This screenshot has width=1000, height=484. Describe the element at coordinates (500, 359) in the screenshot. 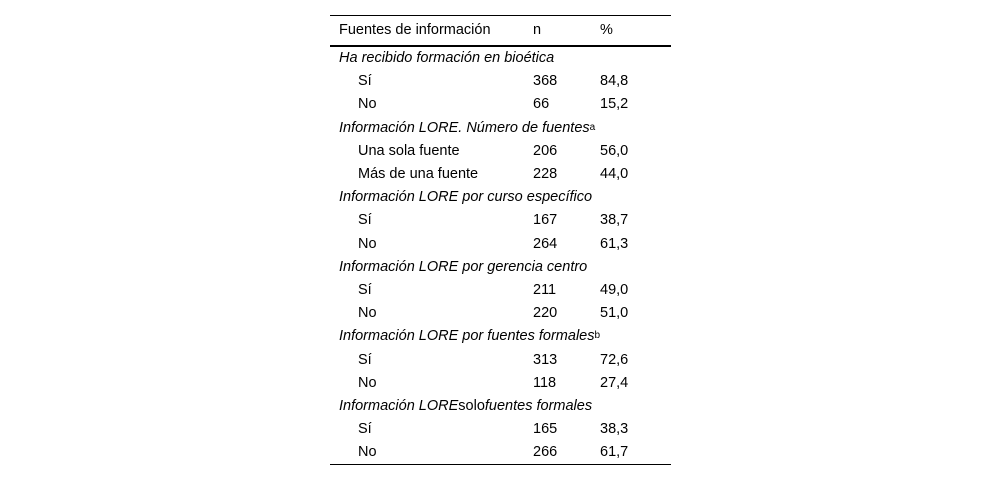

I see `table-row: Sí 313 72,6` at that location.